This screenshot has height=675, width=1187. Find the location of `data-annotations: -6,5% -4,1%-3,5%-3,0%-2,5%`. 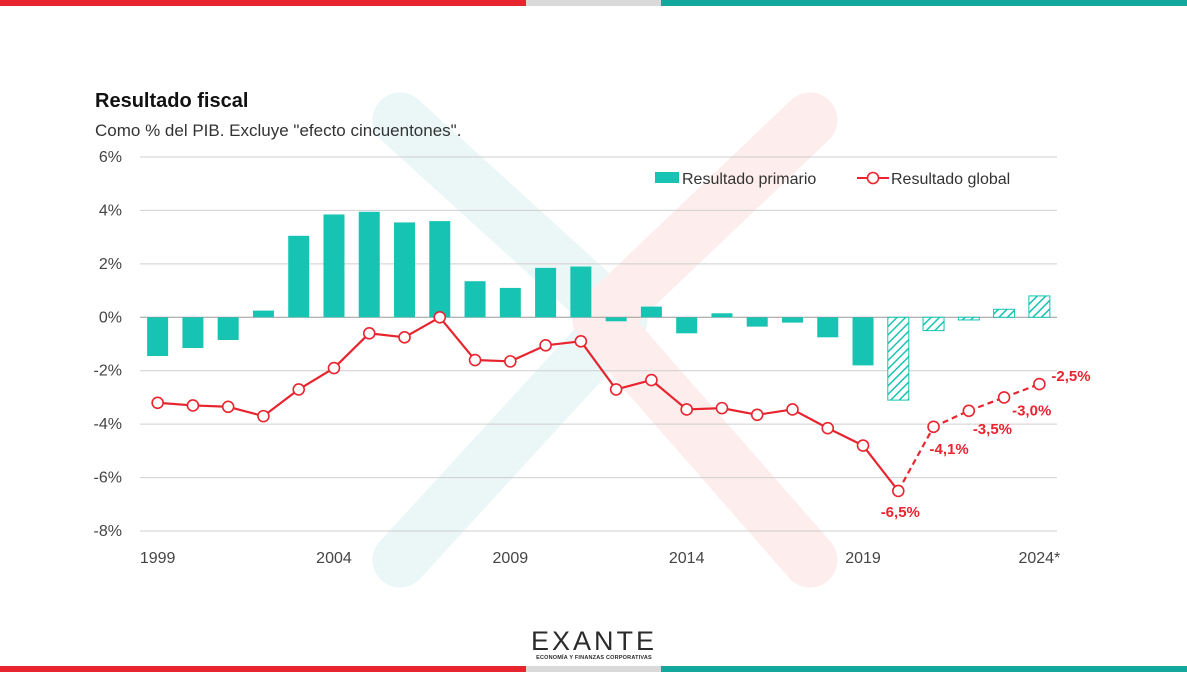

data-annotations: -6,5% -4,1%-3,5%-3,0%-2,5% is located at coordinates (986, 444).